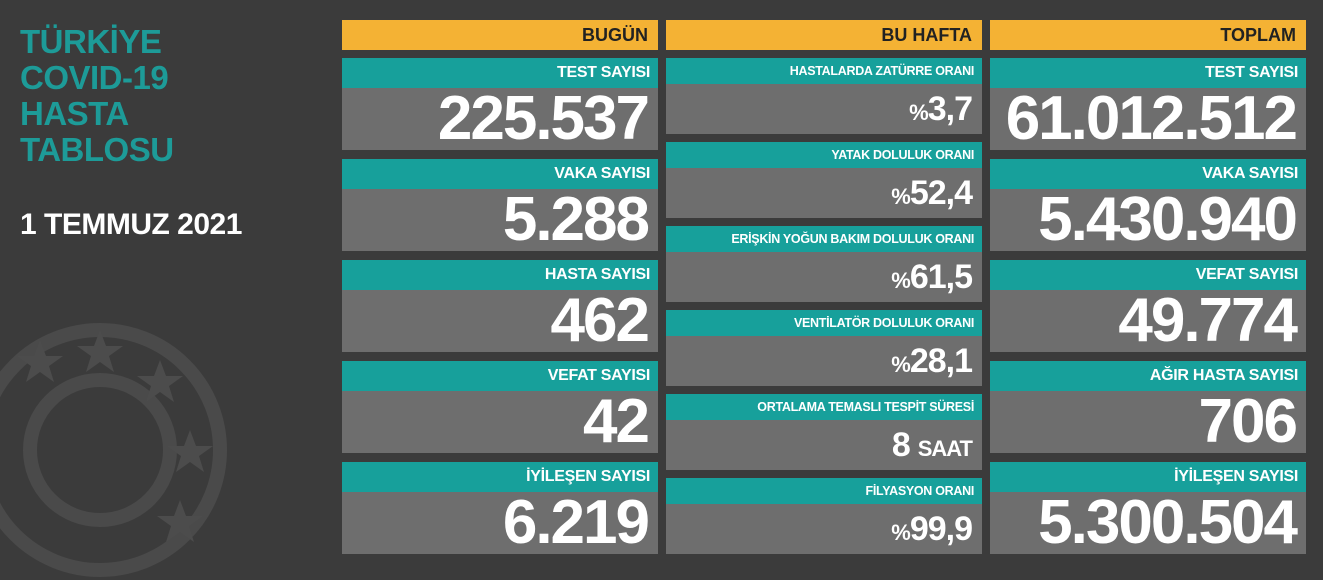 This screenshot has width=1323, height=580. Describe the element at coordinates (824, 361) in the screenshot. I see `card-value: %28,1` at that location.